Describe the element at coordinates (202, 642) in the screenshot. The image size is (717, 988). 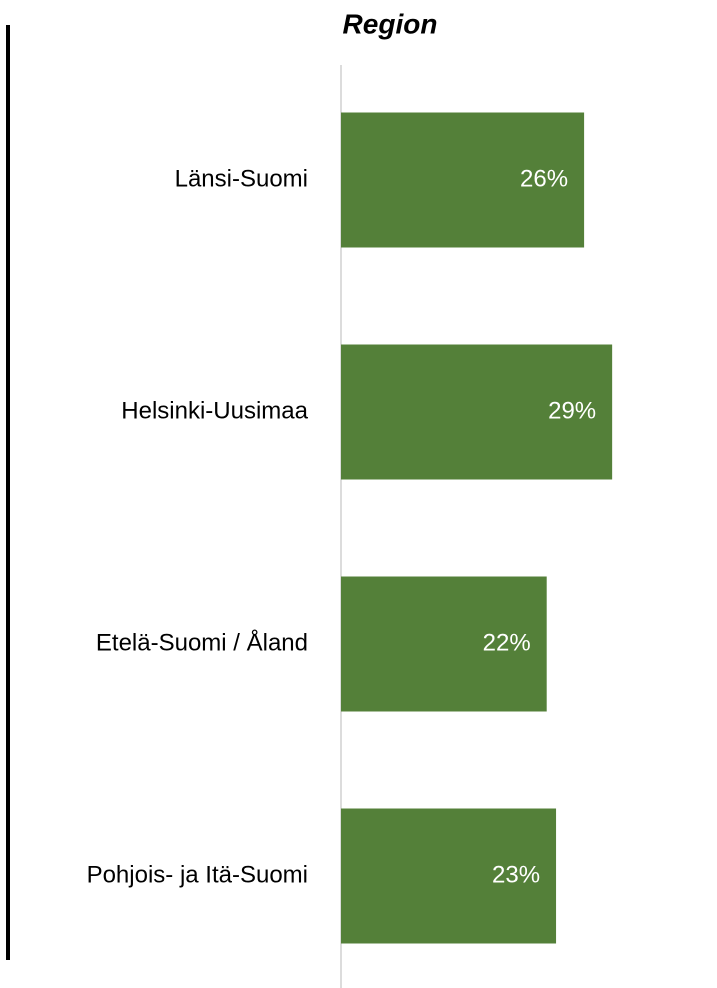
I see `category-label: Etelä-Suomi / Åland` at that location.